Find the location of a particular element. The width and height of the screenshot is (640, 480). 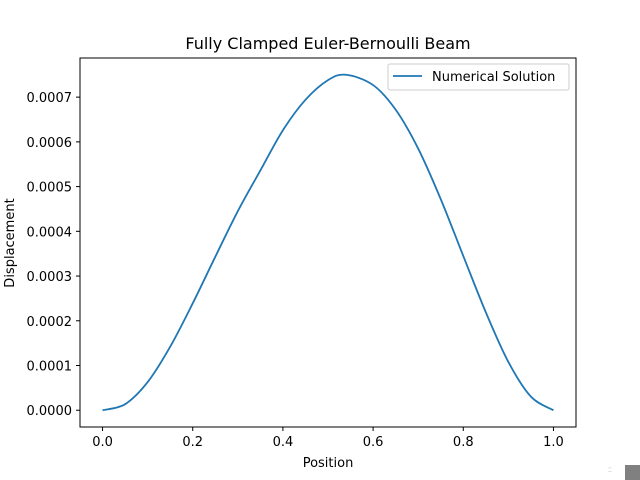

y-tick-label: 0.0002 is located at coordinates (50, 322).